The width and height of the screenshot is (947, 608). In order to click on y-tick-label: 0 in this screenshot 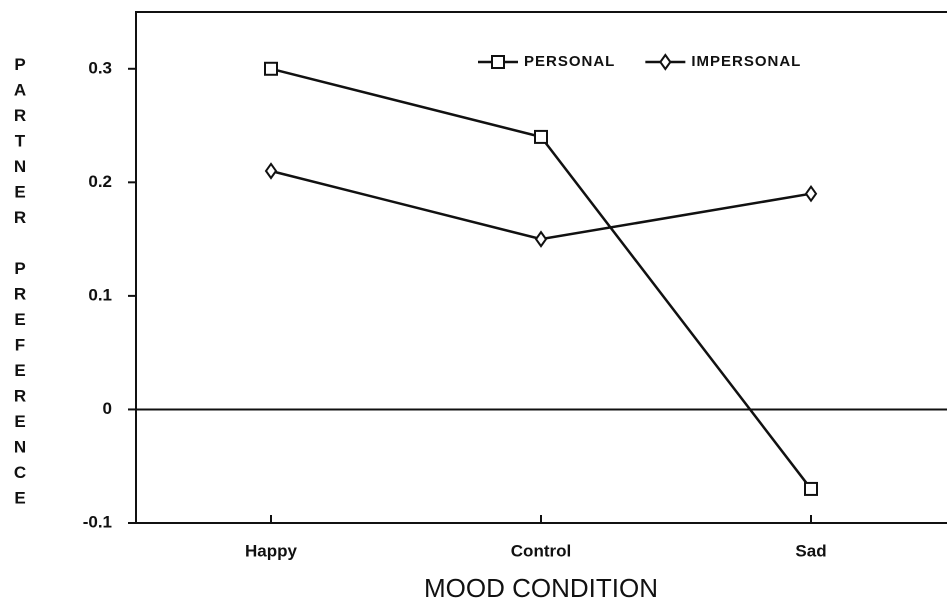, I will do `click(107, 408)`.